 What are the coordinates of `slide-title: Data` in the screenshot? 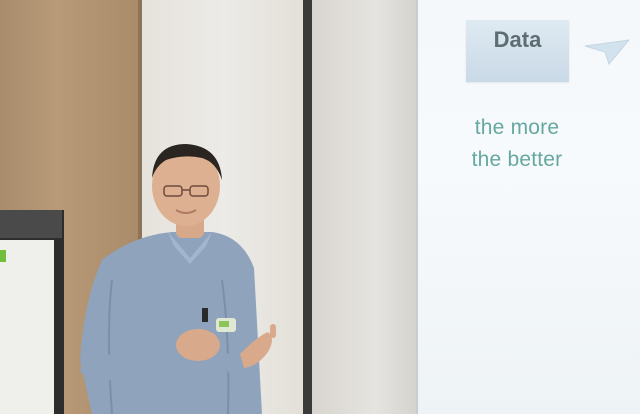 It's located at (517, 39).